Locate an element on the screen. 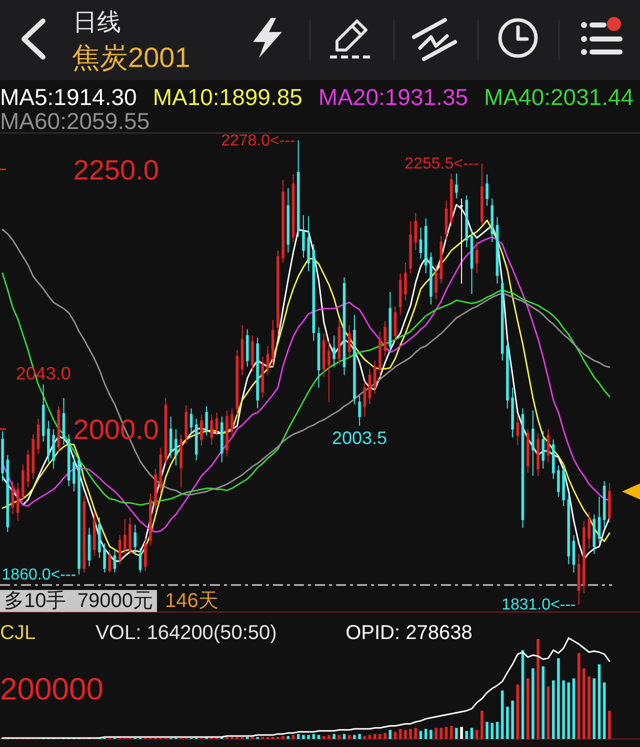 This screenshot has height=747, width=640. annotation: 1831.0<--- is located at coordinates (539, 605).